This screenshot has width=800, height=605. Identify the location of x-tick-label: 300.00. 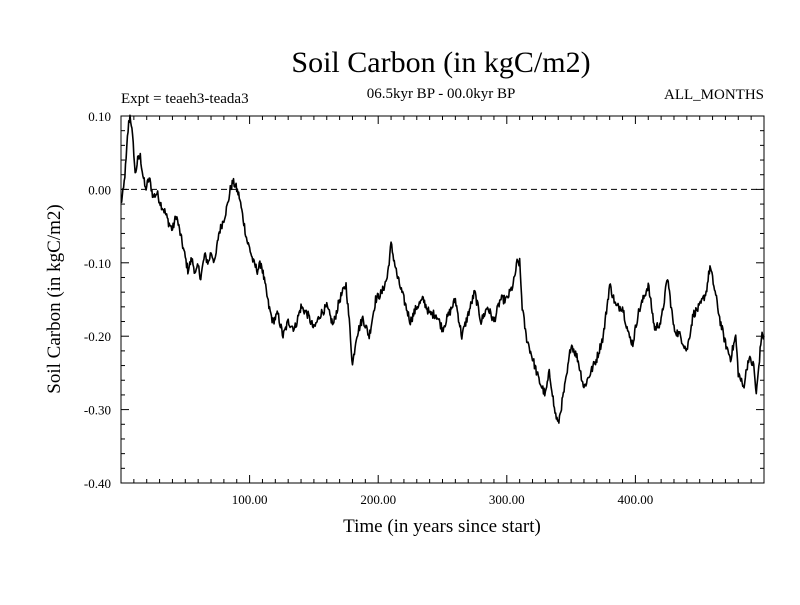
(507, 499).